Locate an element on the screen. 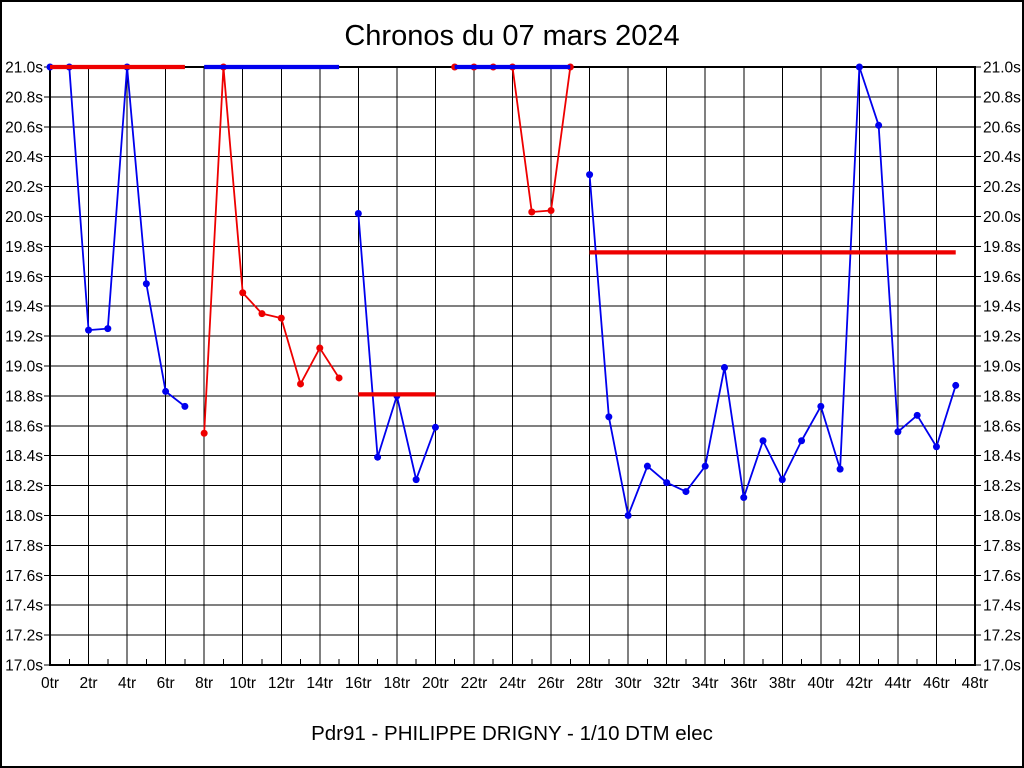 Image resolution: width=1024 pixels, height=768 pixels. y-tick-label-left: 19.2s is located at coordinates (24, 337).